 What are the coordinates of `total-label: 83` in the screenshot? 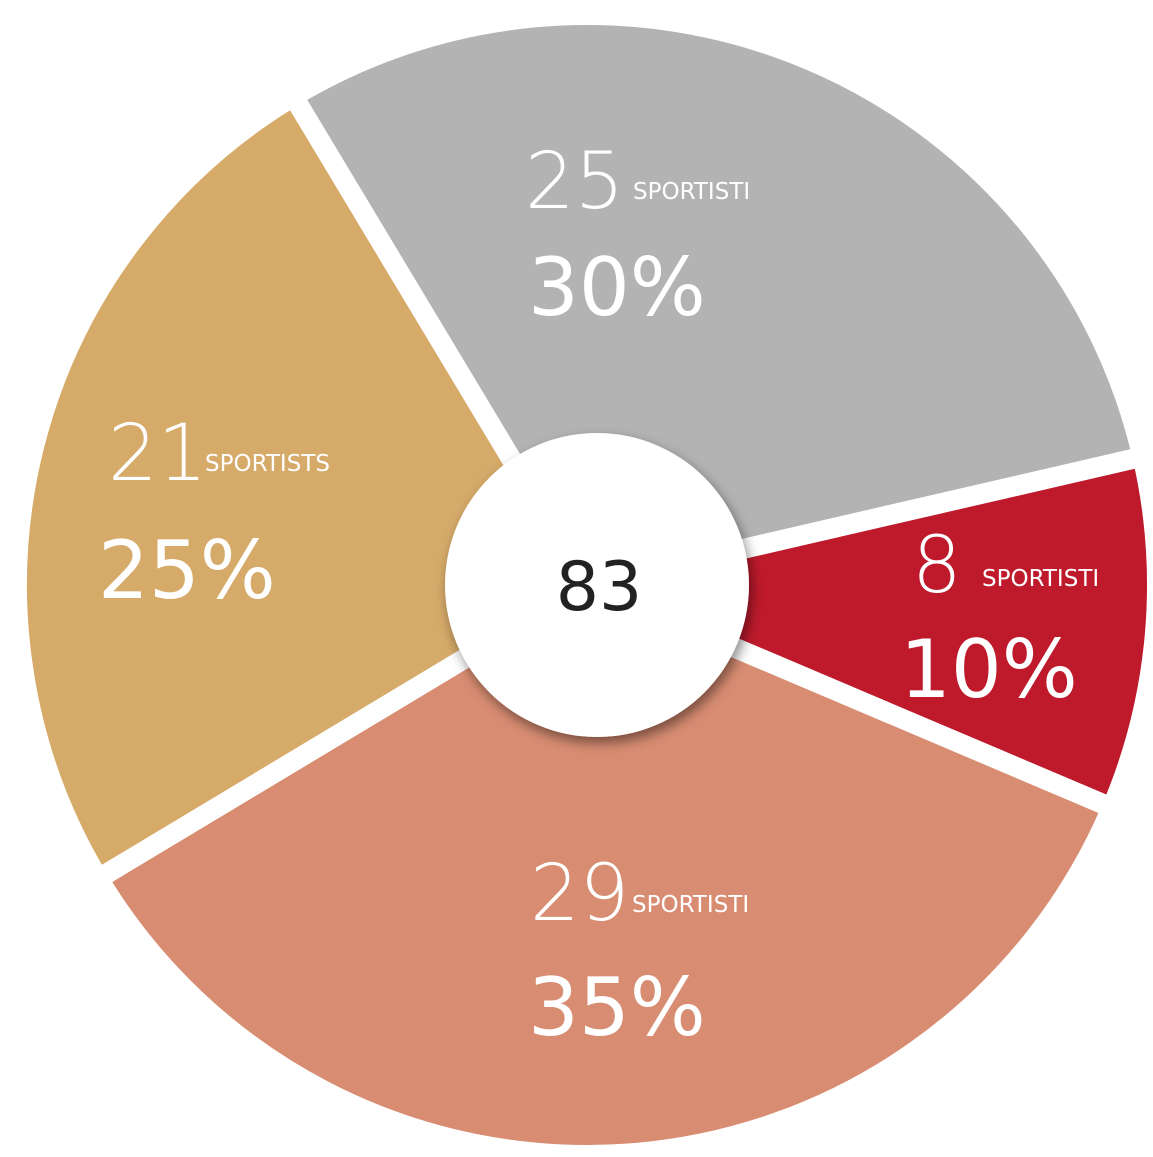 It's located at (599, 587).